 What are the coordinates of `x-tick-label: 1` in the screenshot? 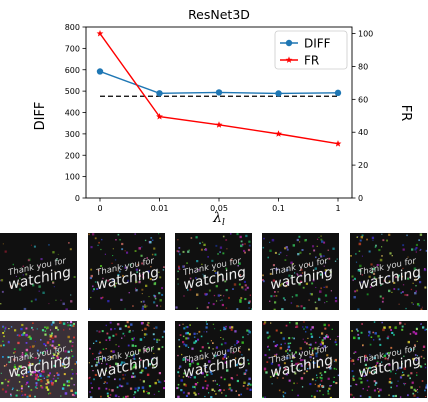 It's located at (337, 208).